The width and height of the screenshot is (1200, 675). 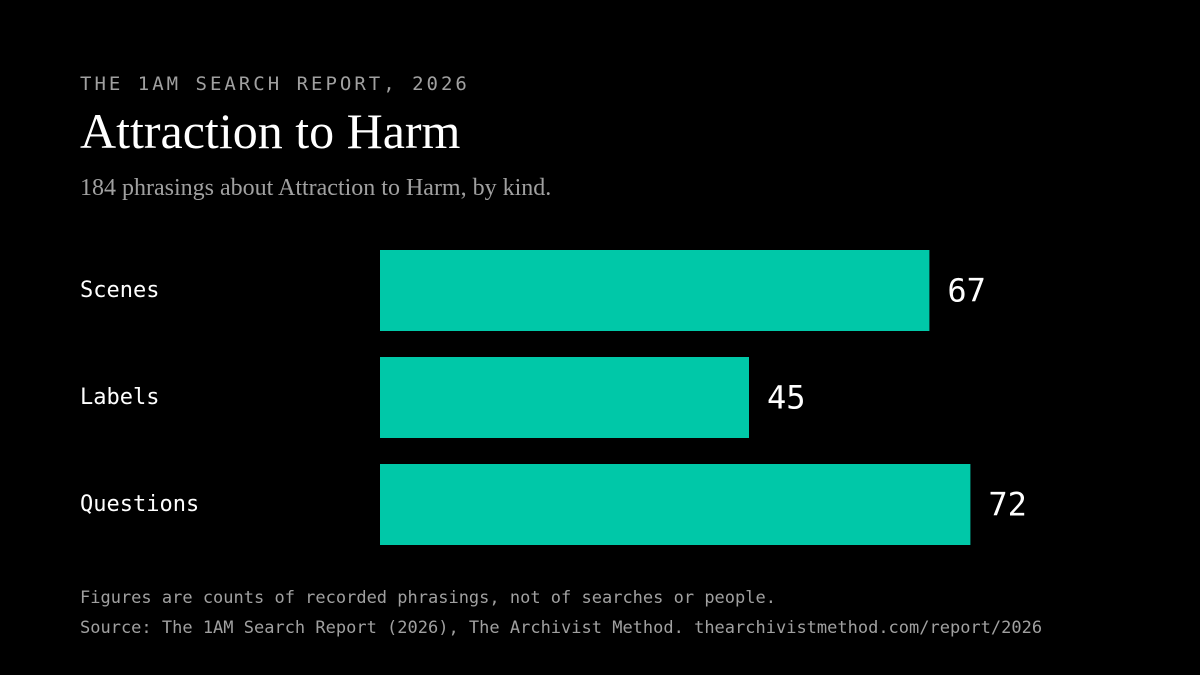 I want to click on bar-questions, so click(x=675, y=504).